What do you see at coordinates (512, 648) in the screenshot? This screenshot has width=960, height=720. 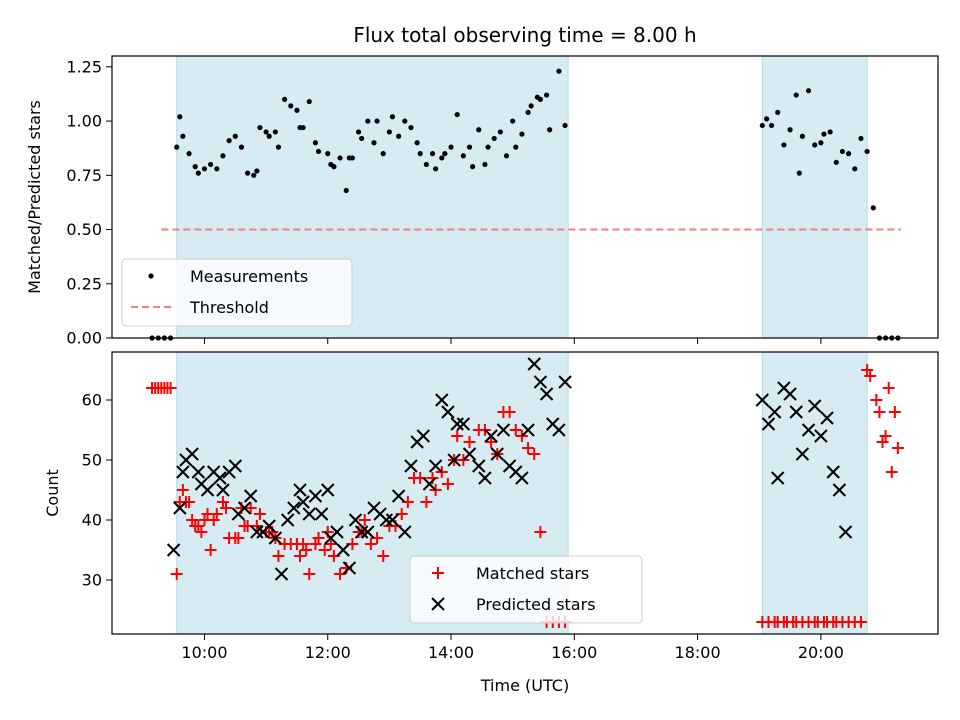 I see `bottom-x-axis-ticks: 10:00 12:00 14:00 16:00 18:00 20:00` at bounding box center [512, 648].